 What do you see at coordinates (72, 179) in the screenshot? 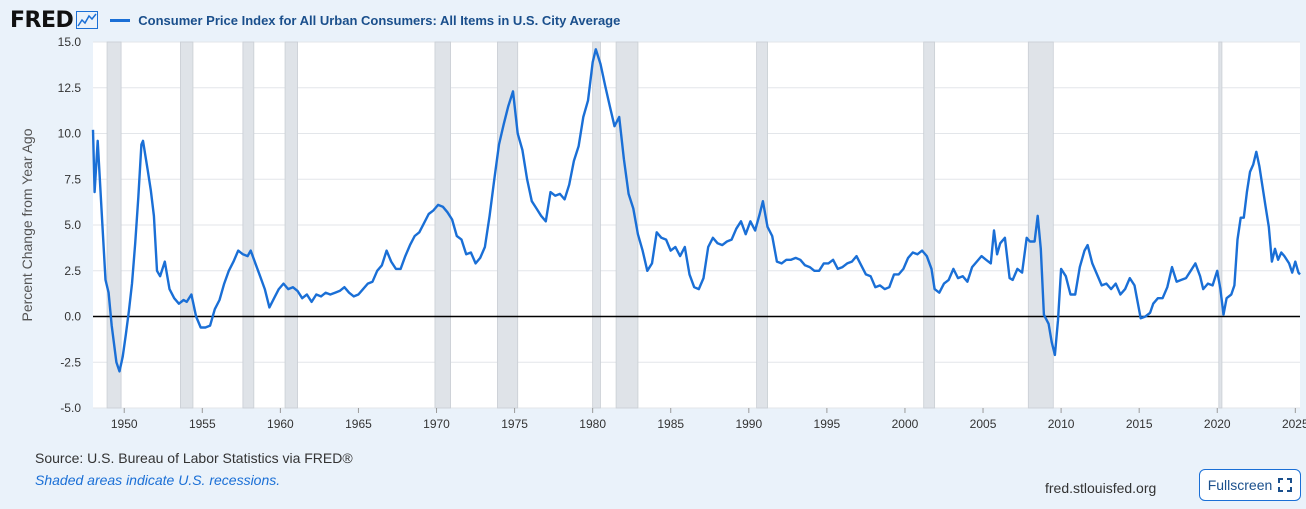
I see `y-tick-label: 7.5` at bounding box center [72, 179].